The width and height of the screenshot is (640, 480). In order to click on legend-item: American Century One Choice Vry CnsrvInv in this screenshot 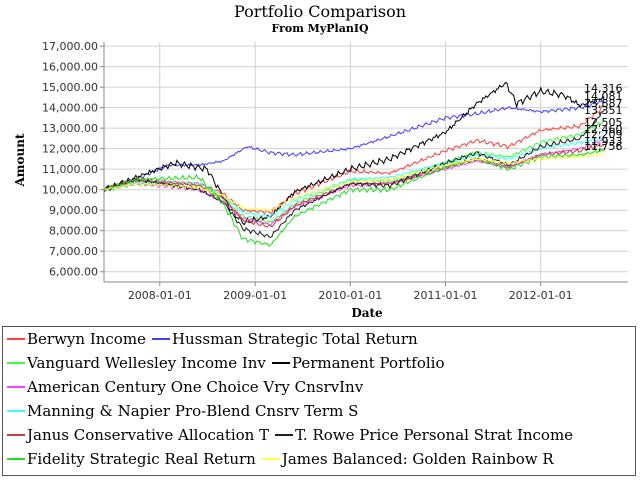, I will do `click(184, 387)`.